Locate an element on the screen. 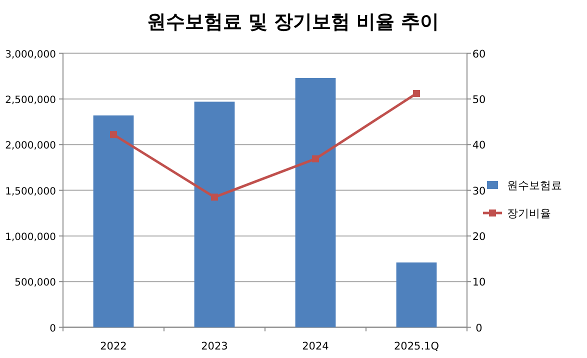 The image size is (587, 358). y2-tick-label: 40 is located at coordinates (479, 146).